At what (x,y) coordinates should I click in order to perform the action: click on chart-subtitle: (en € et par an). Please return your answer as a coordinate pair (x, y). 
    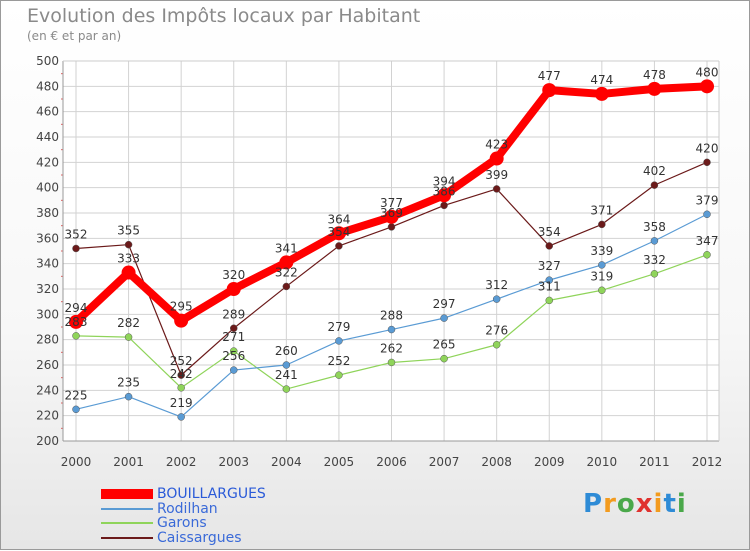
    Looking at the image, I should click on (74, 36).